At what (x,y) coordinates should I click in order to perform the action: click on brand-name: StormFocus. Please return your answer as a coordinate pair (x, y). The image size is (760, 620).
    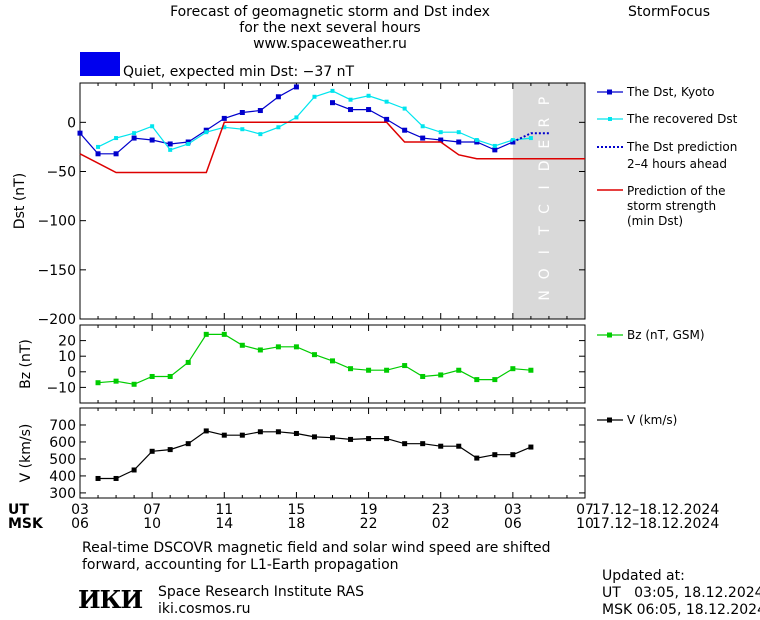
    Looking at the image, I should click on (669, 12).